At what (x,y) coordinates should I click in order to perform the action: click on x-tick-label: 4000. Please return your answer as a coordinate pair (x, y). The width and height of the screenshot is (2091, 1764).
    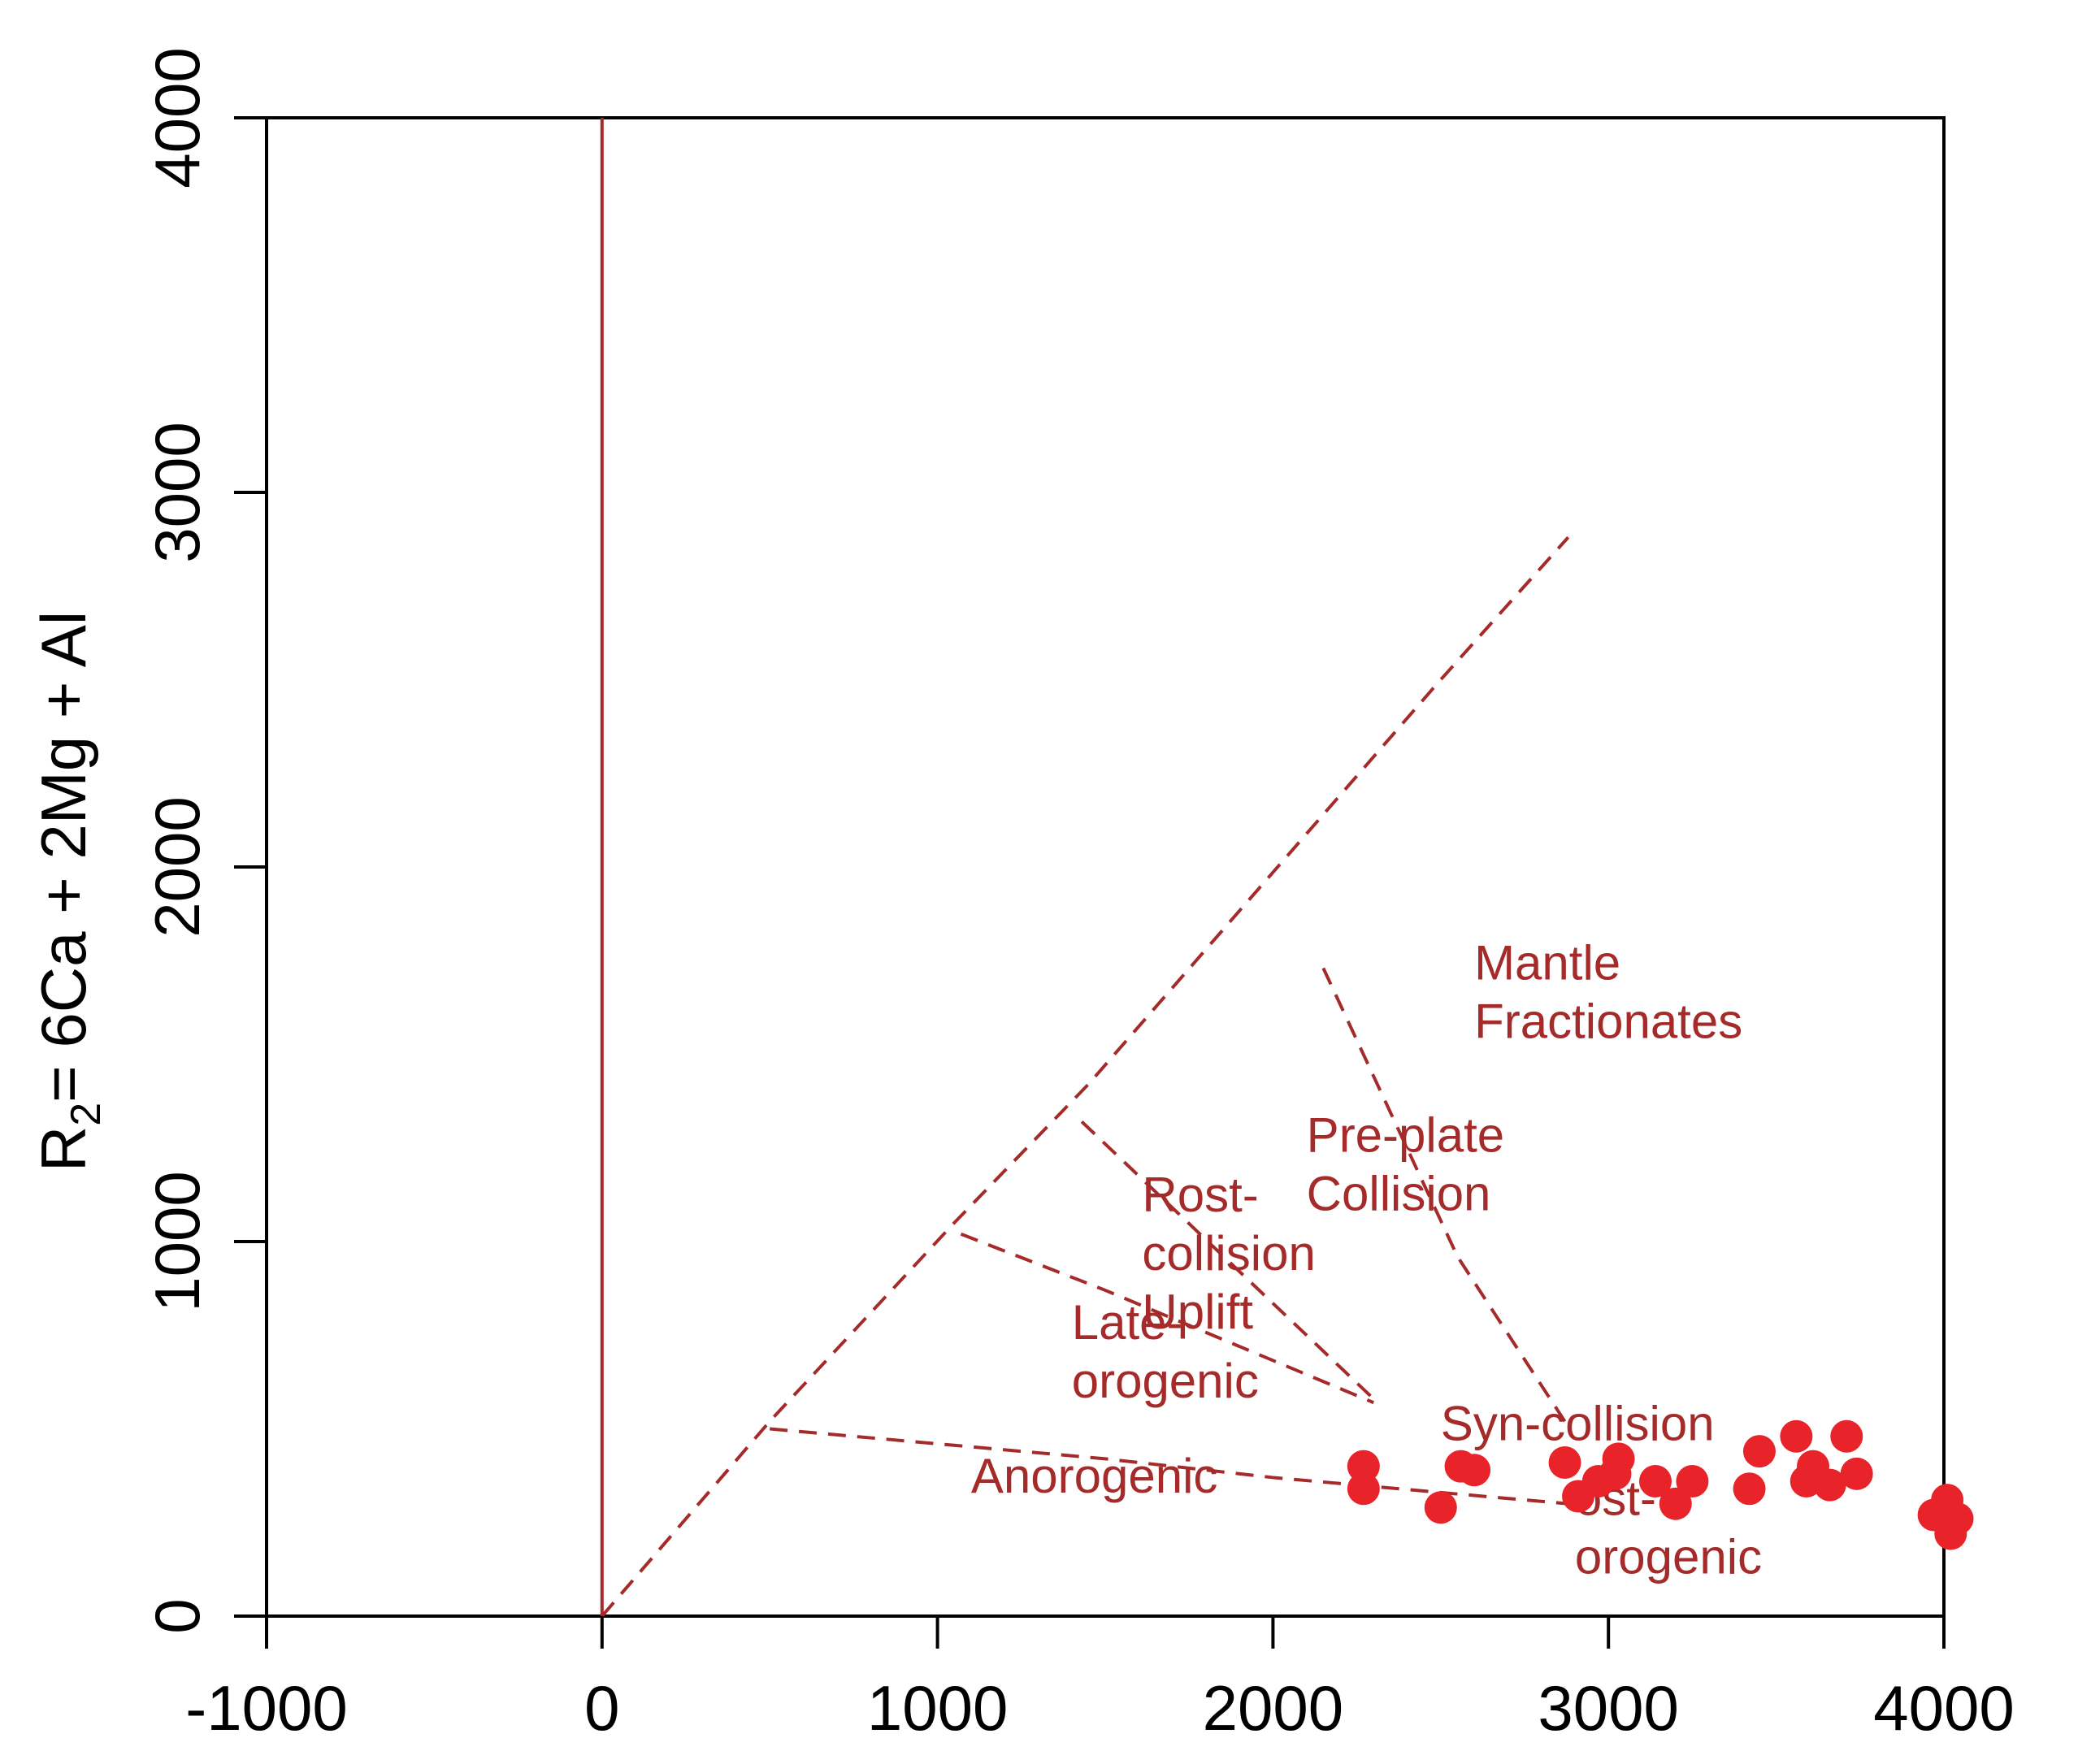
    Looking at the image, I should click on (1944, 1708).